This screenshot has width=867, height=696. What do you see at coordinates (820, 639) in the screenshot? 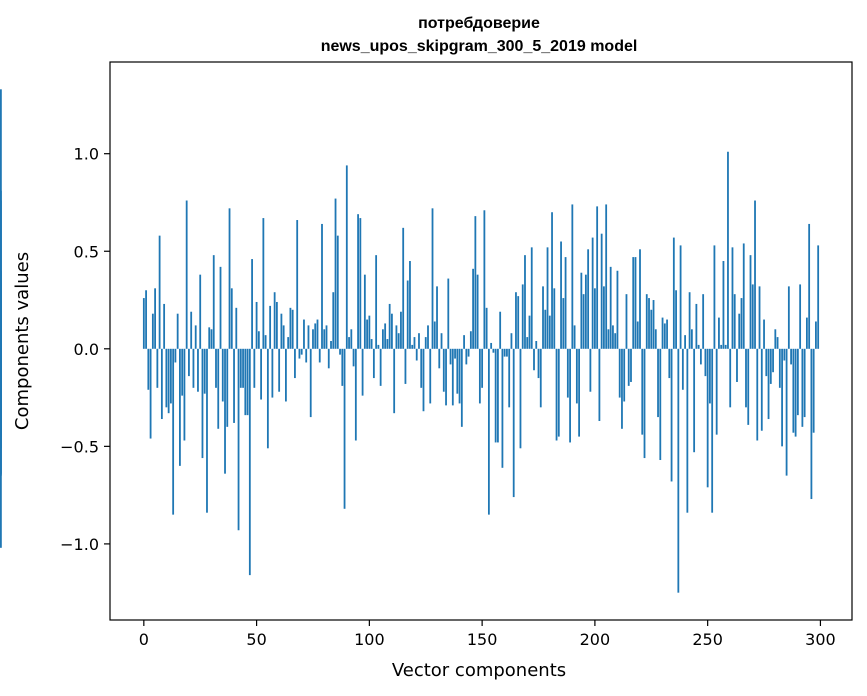
I see `x-tick-label: 300` at bounding box center [820, 639].